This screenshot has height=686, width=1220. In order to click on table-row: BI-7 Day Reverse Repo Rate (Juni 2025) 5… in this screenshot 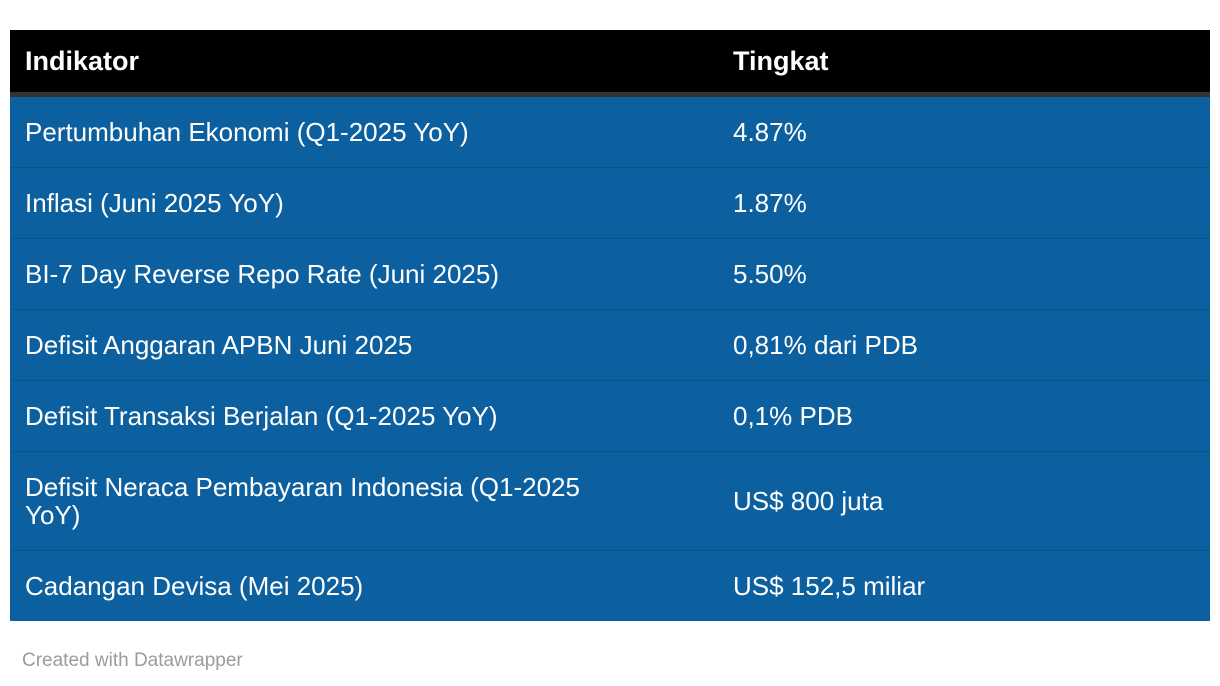, I will do `click(610, 274)`.